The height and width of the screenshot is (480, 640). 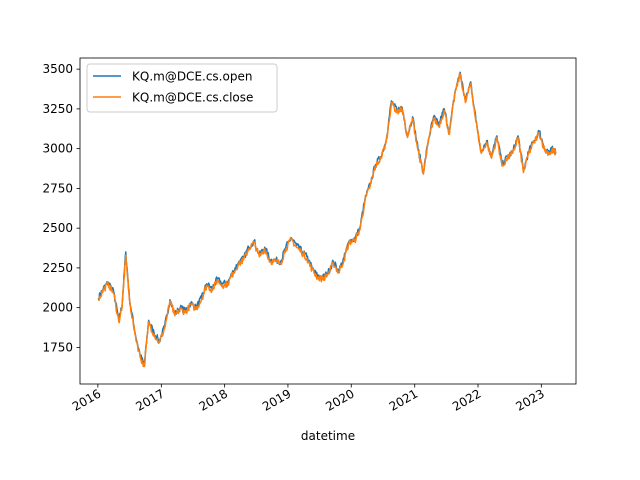 I want to click on x-axis-label: datetime, so click(x=328, y=436).